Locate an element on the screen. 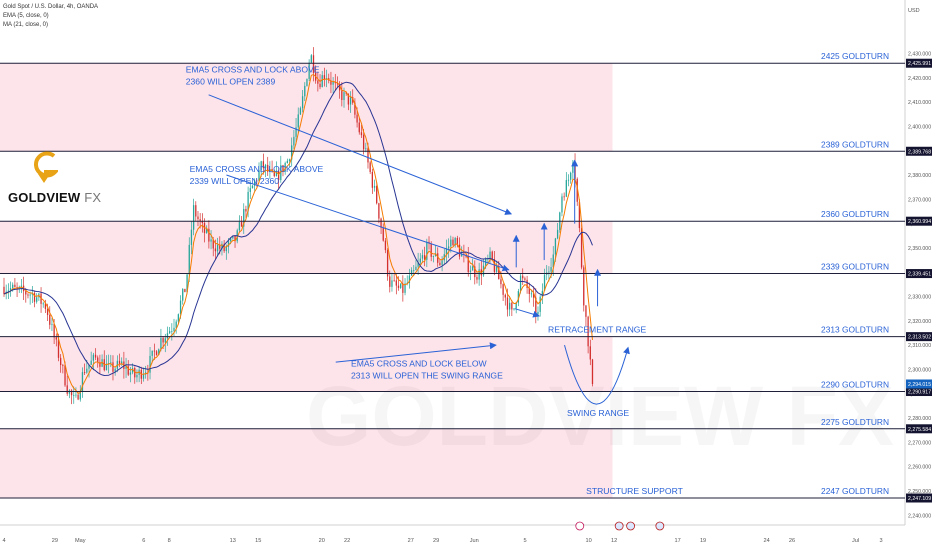  y-tick-label: 2,430.000 is located at coordinates (919, 54).